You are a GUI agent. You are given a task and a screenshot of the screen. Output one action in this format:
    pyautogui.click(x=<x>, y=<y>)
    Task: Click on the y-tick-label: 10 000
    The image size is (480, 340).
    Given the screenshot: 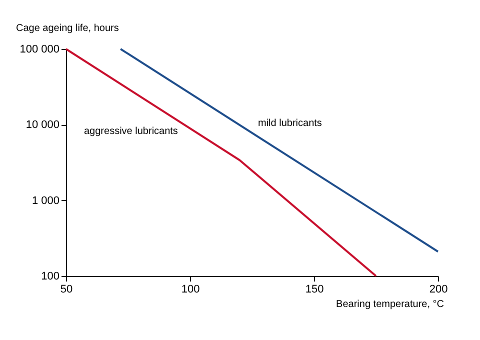 What is the action you would take?
    pyautogui.click(x=43, y=125)
    